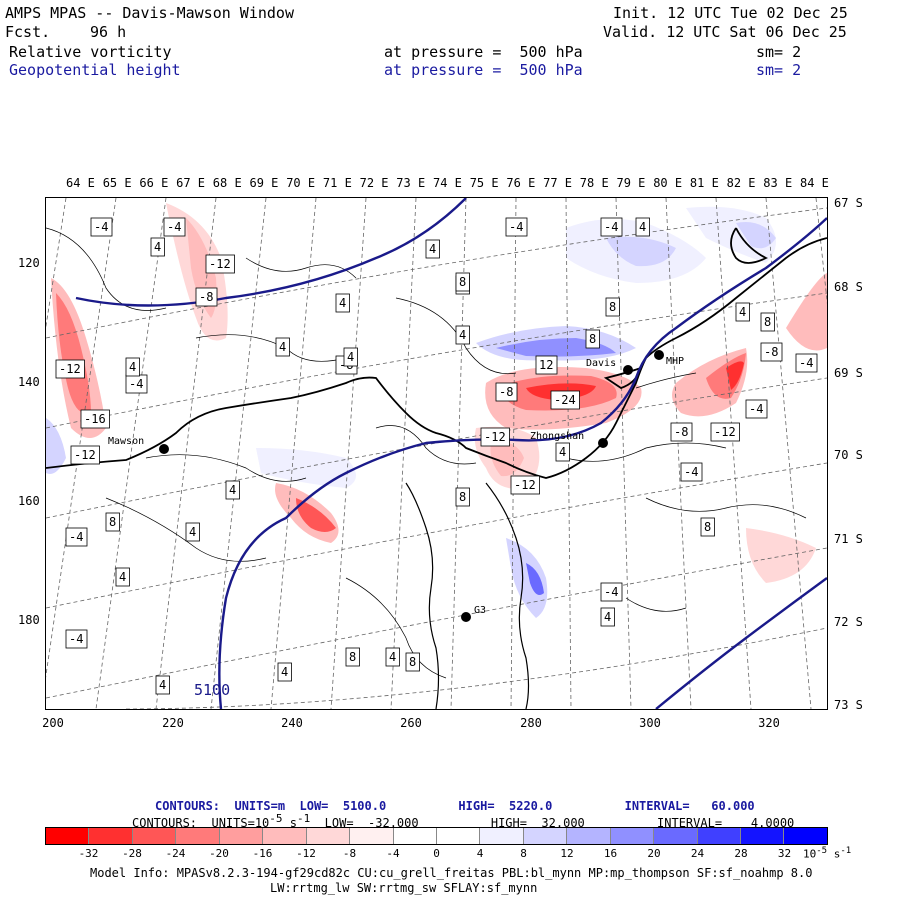  I want to click on colorbar-label: 8, so click(523, 853).